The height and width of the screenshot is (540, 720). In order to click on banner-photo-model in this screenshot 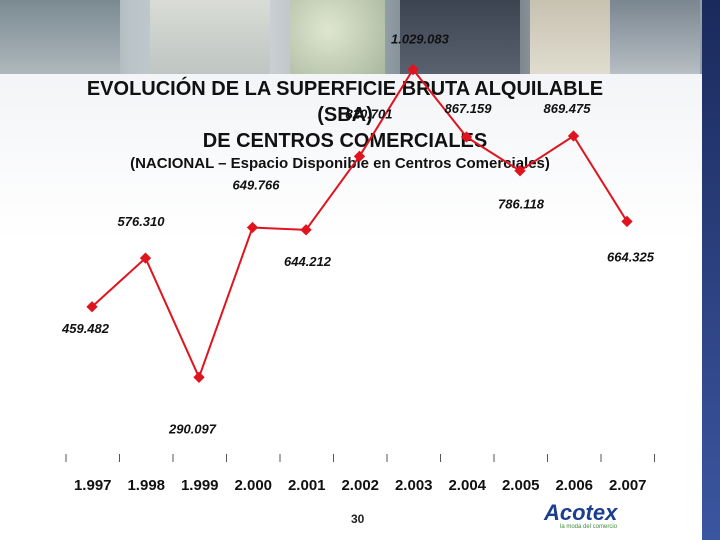, I will do `click(570, 37)`.